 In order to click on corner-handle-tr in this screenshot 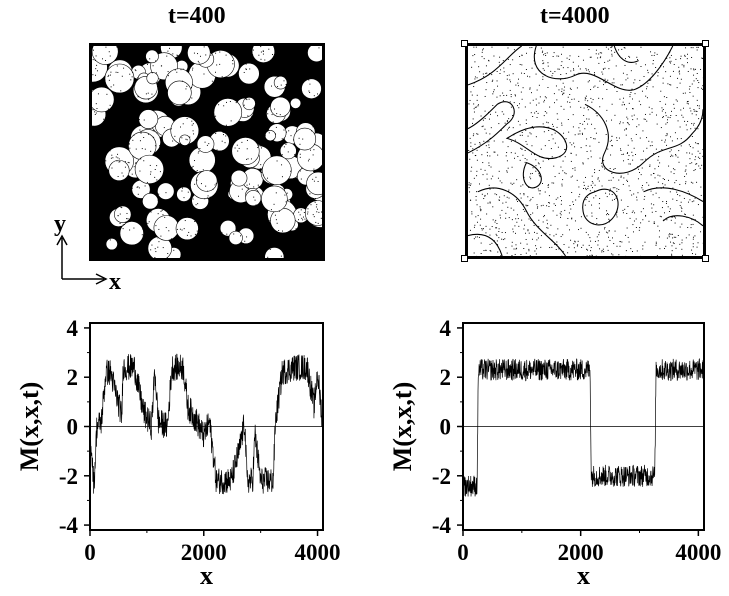, I will do `click(705, 43)`.